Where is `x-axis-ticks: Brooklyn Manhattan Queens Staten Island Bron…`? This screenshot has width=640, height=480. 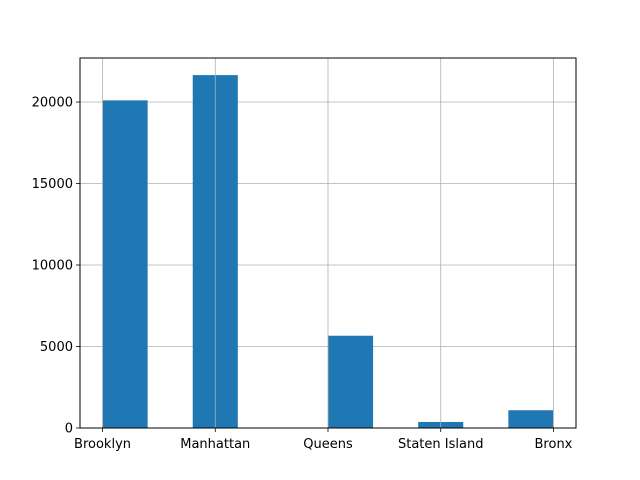
x-axis-ticks: Brooklyn Manhattan Queens Staten Island Bron… is located at coordinates (323, 440).